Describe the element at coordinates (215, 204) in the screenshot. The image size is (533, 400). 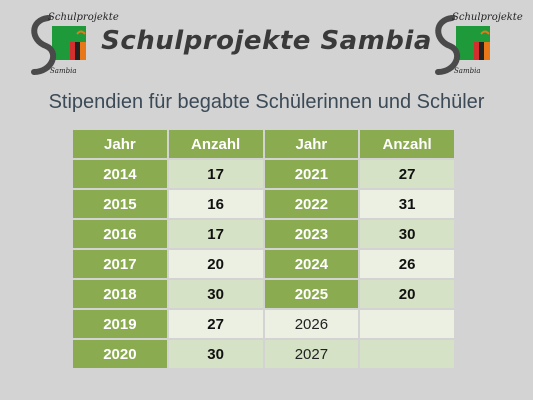
I see `count-cell: 16` at that location.